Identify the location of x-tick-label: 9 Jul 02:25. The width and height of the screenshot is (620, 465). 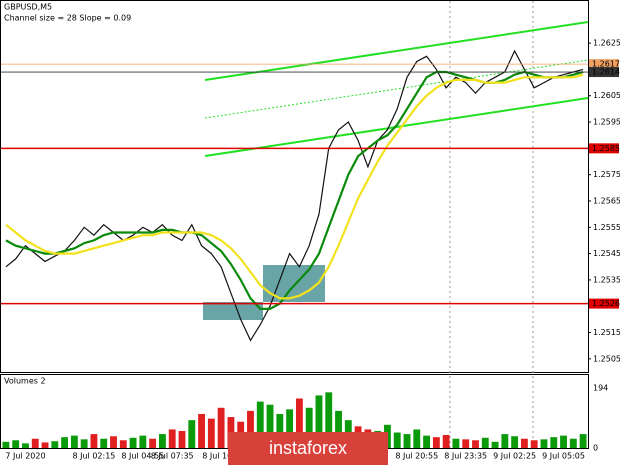
(514, 456).